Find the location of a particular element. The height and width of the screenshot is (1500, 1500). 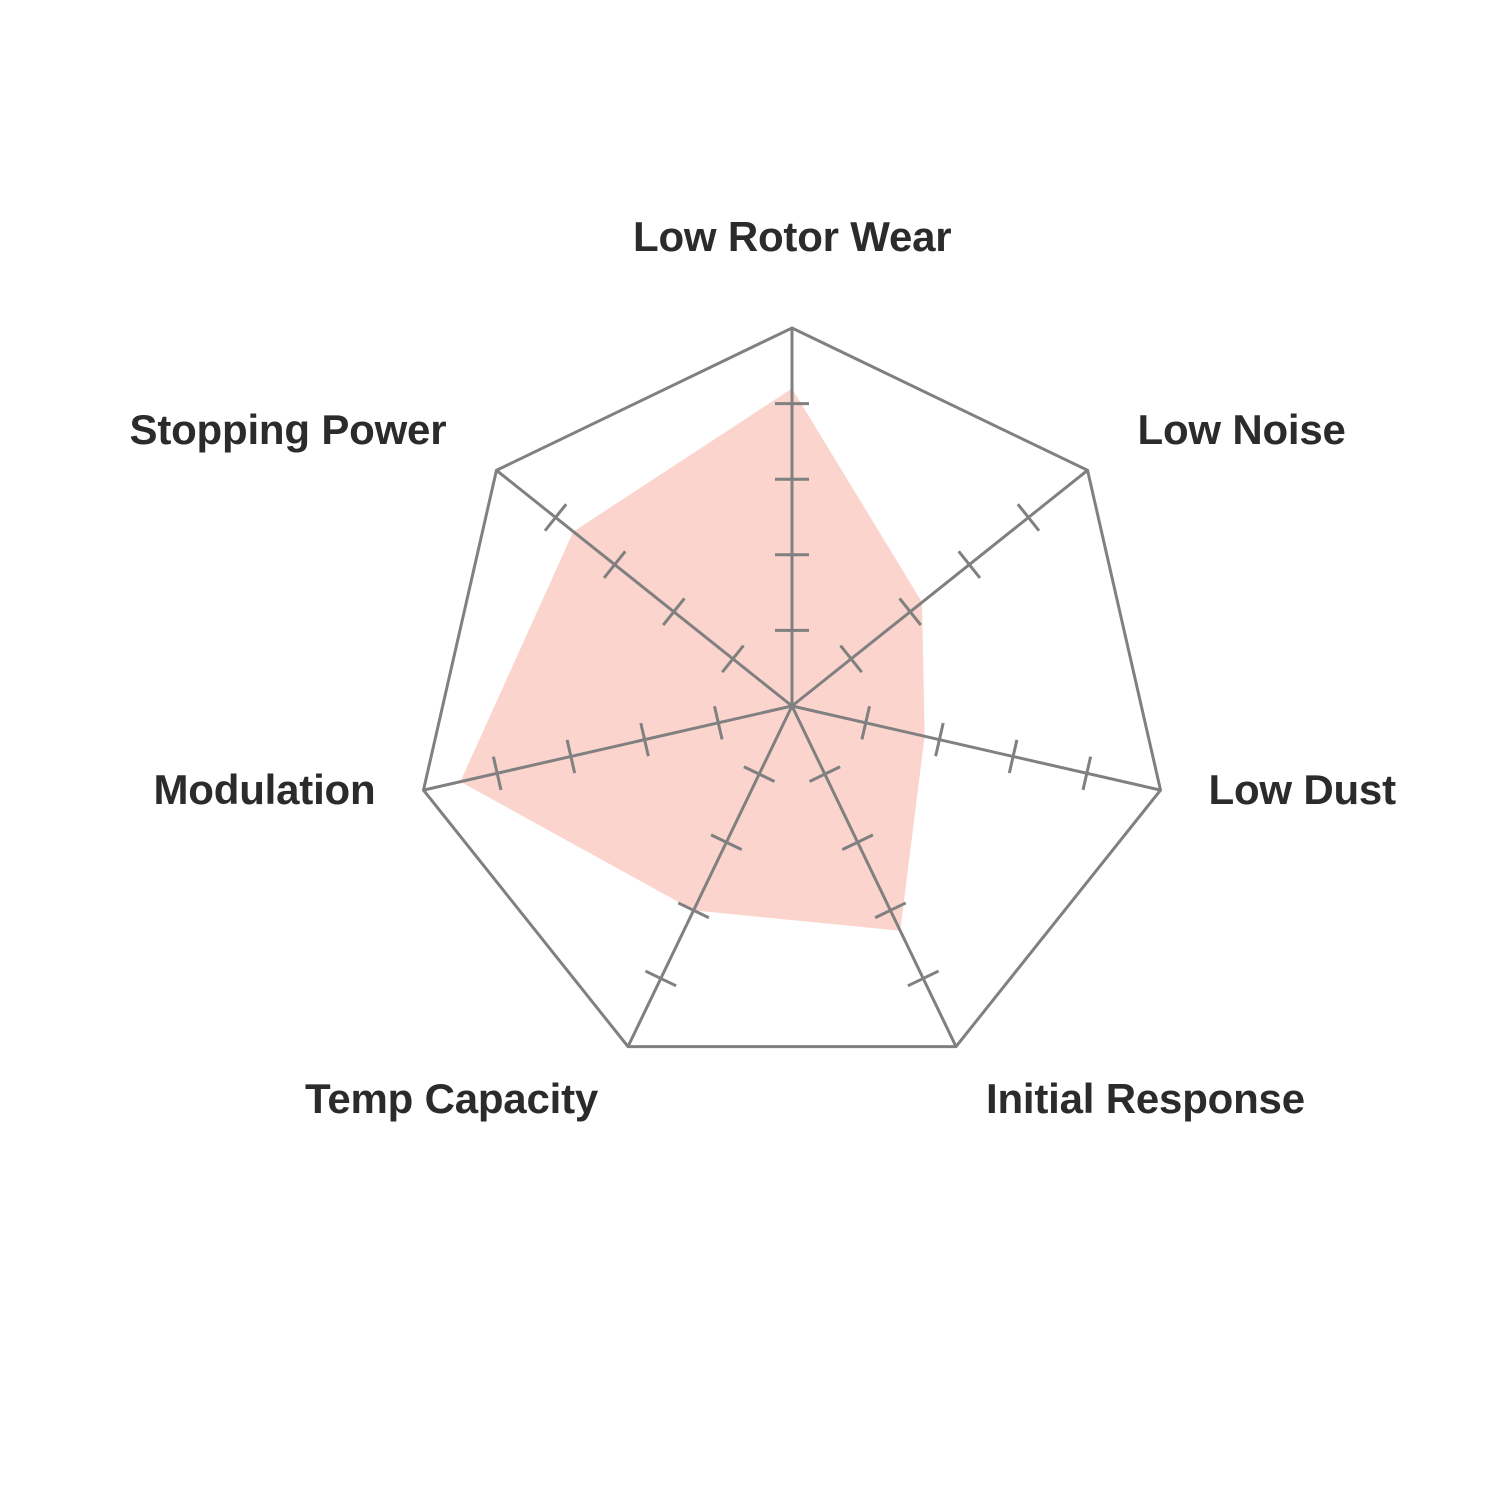

axis-label-stopping-power: Stopping Power is located at coordinates (288, 430).